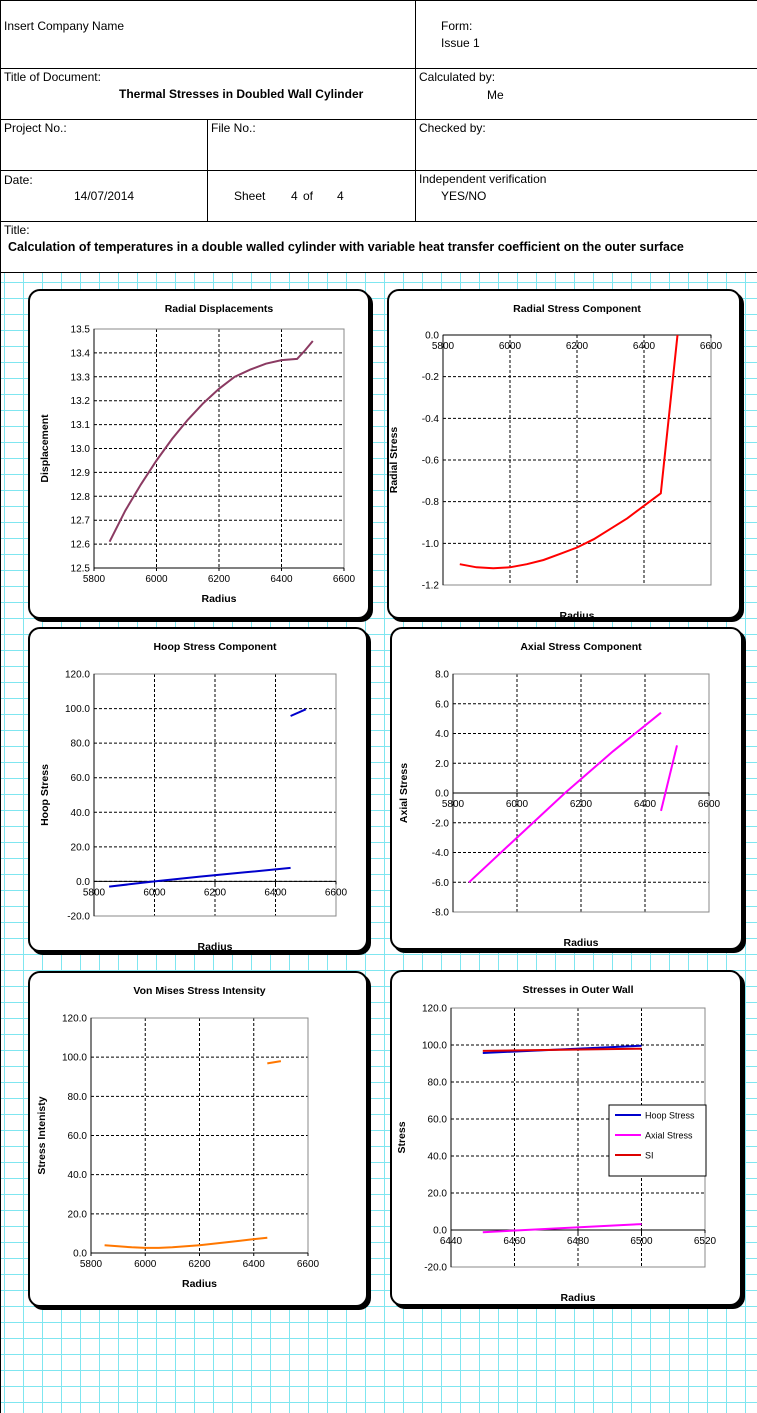  What do you see at coordinates (577, 990) in the screenshot?
I see `chart-title: Stresses in Outer Wall` at bounding box center [577, 990].